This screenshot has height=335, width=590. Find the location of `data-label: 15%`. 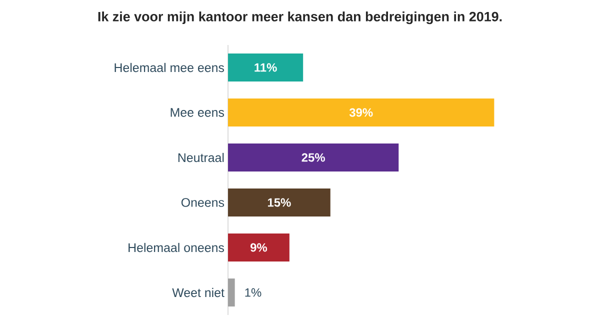

data-label: 15% is located at coordinates (279, 202).